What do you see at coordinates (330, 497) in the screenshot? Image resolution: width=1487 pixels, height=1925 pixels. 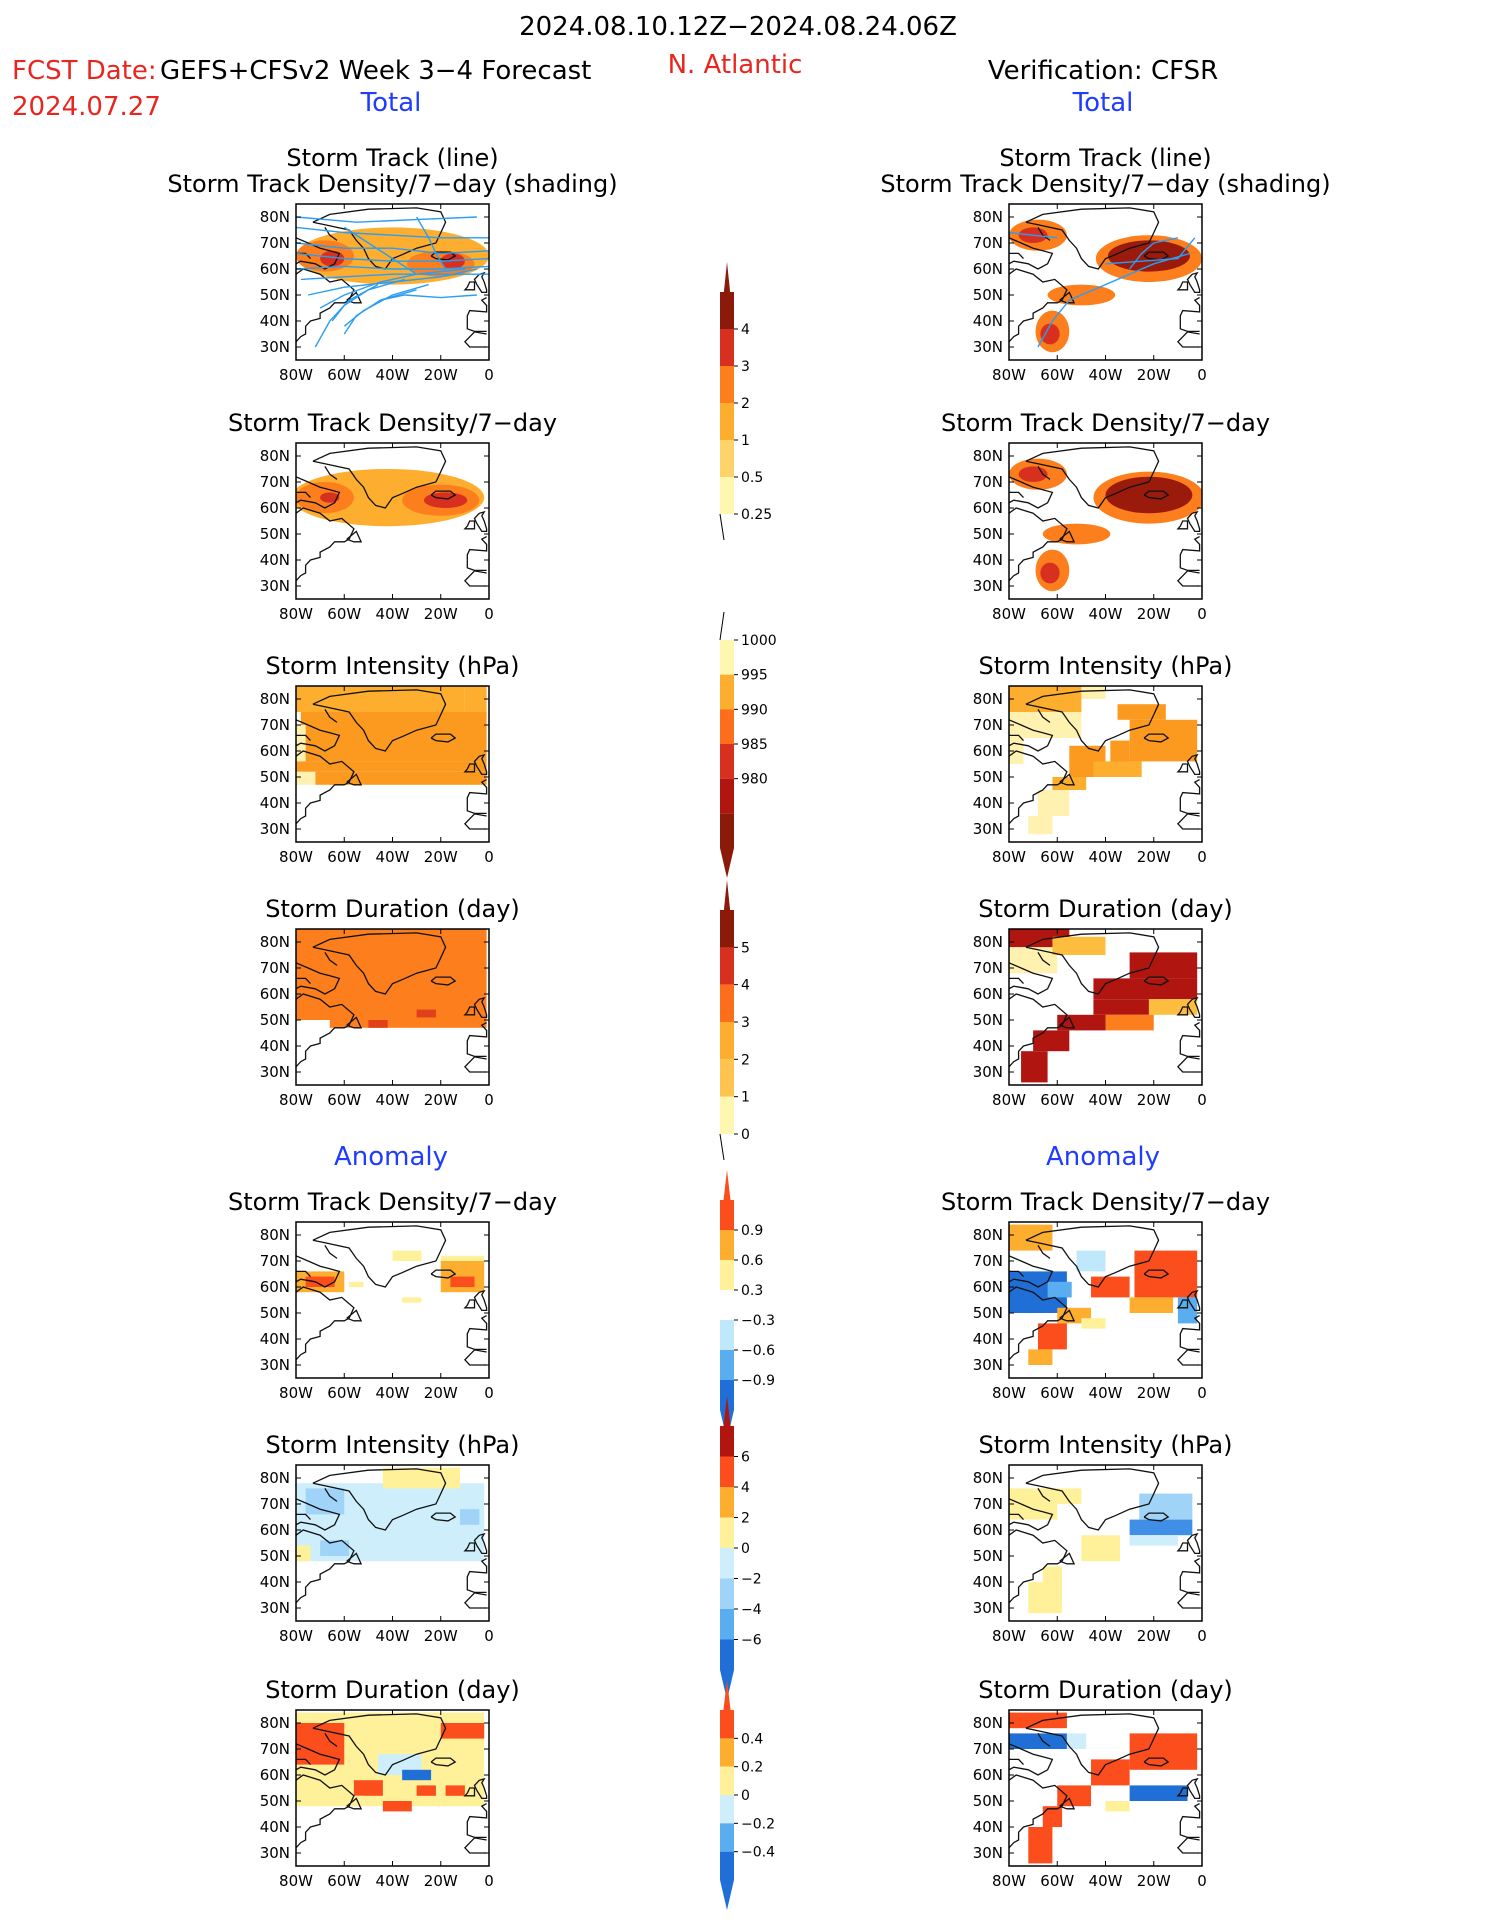 I see `density-blob` at bounding box center [330, 497].